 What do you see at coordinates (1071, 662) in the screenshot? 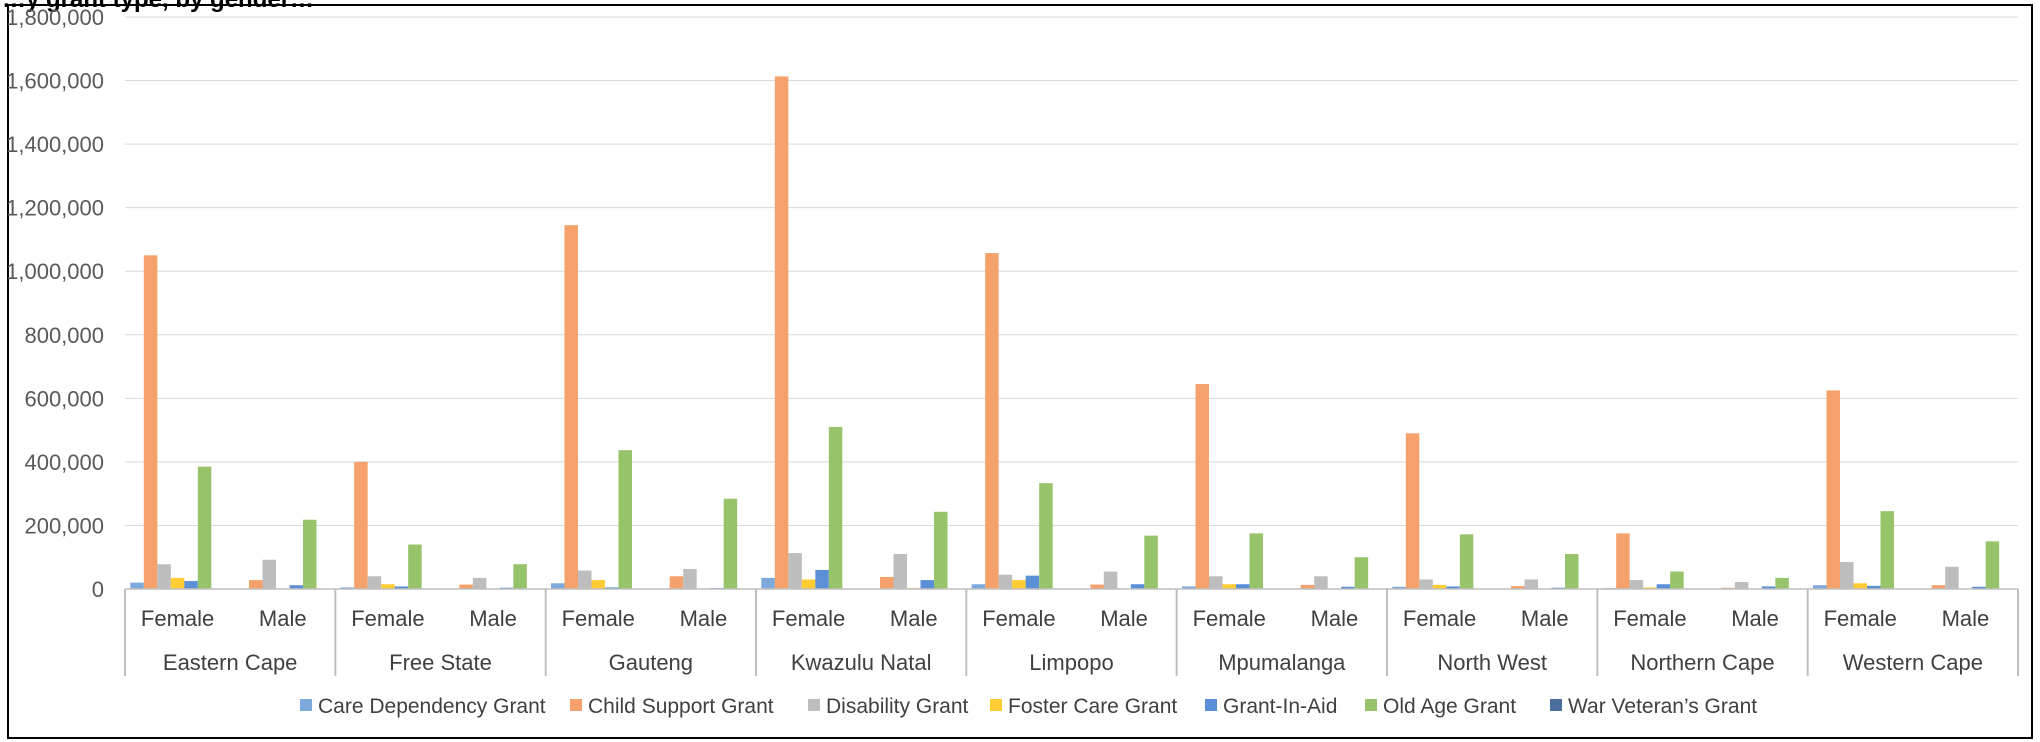
I see `x-group-label: Limpopo` at bounding box center [1071, 662].